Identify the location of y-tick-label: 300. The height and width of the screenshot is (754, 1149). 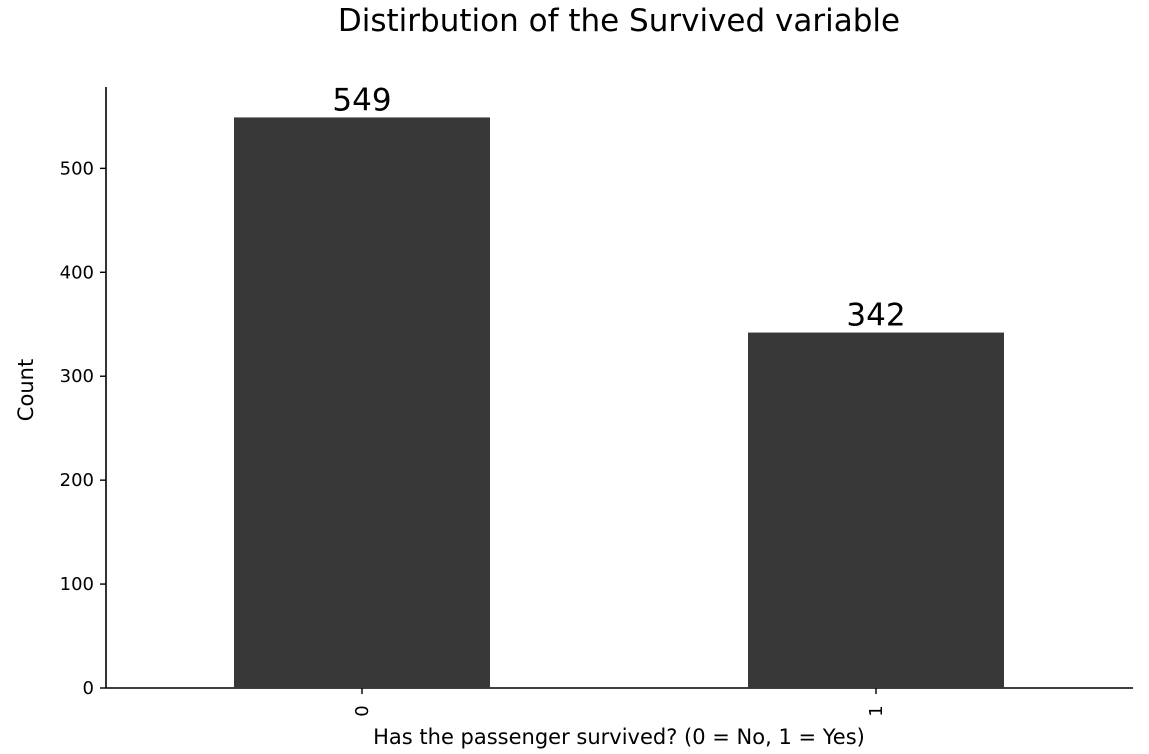
(77, 376).